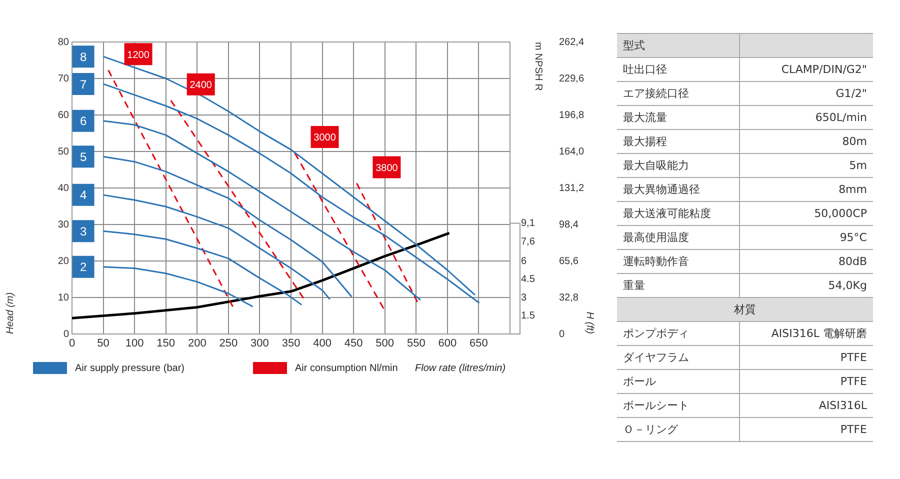 This screenshot has width=900, height=479. Describe the element at coordinates (447, 344) in the screenshot. I see `x-tick-label: 600` at that location.